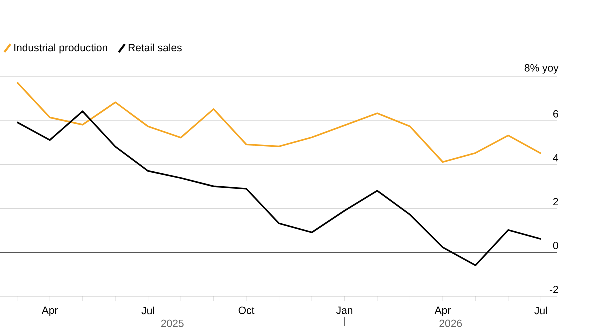 The image size is (600, 330). I want to click on y-tick-label: 8% yoy, so click(541, 69).